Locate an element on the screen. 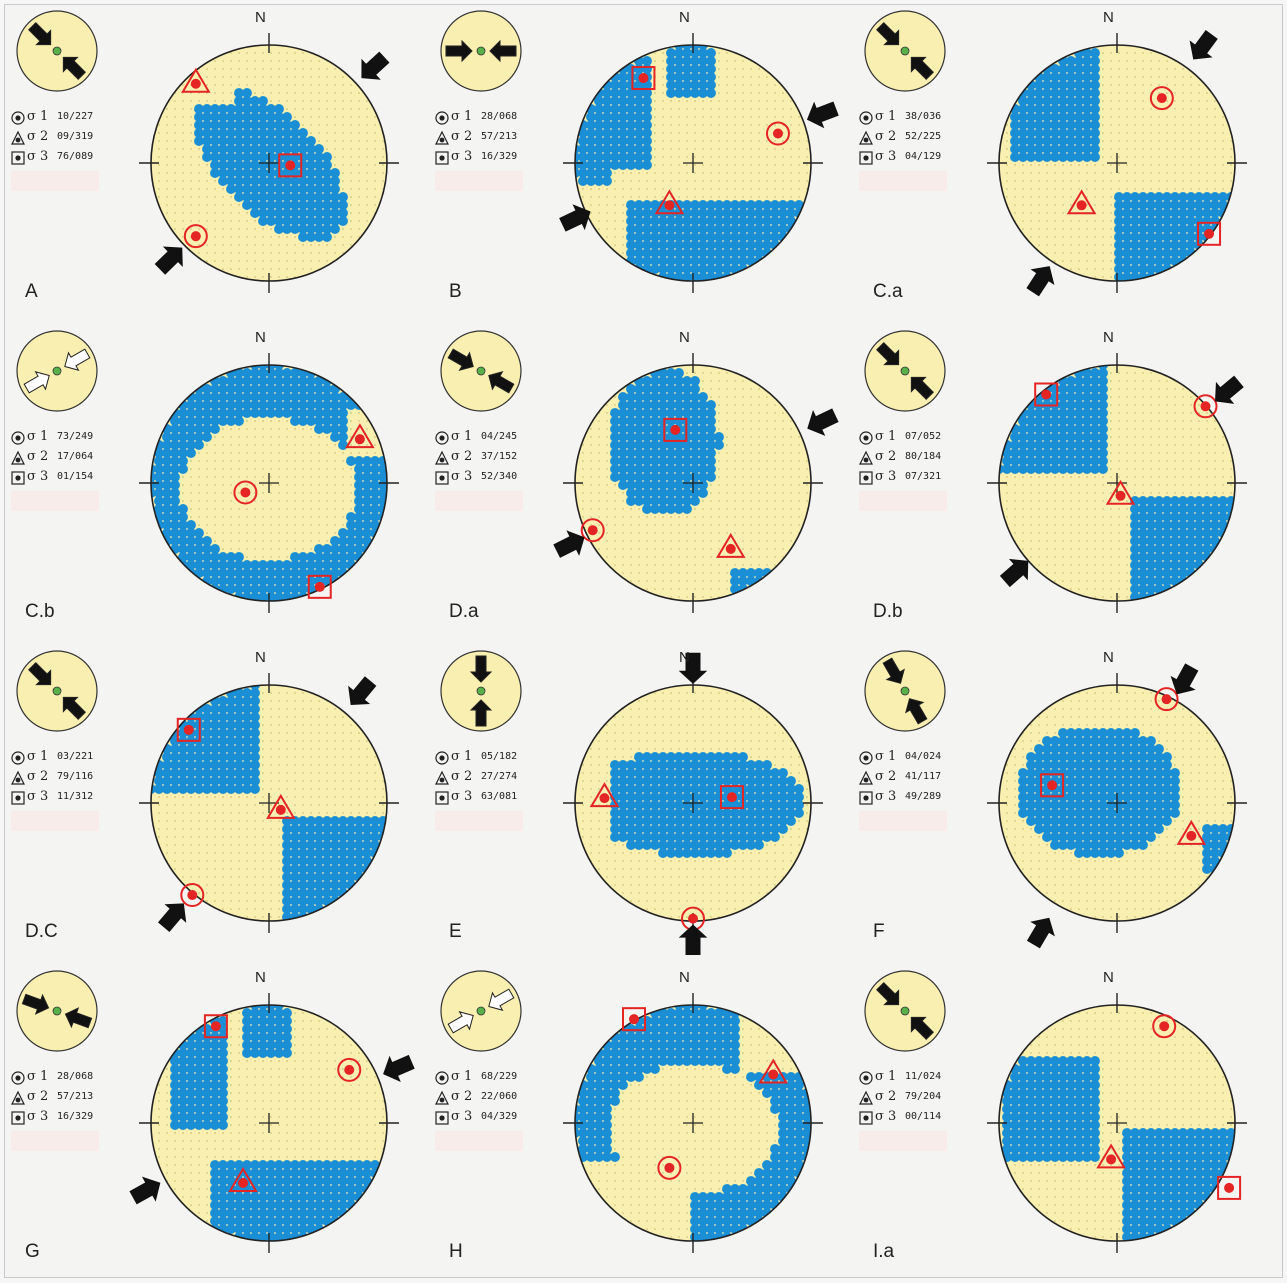  legend-sigma3: σ 3 52/340 is located at coordinates (481, 479).